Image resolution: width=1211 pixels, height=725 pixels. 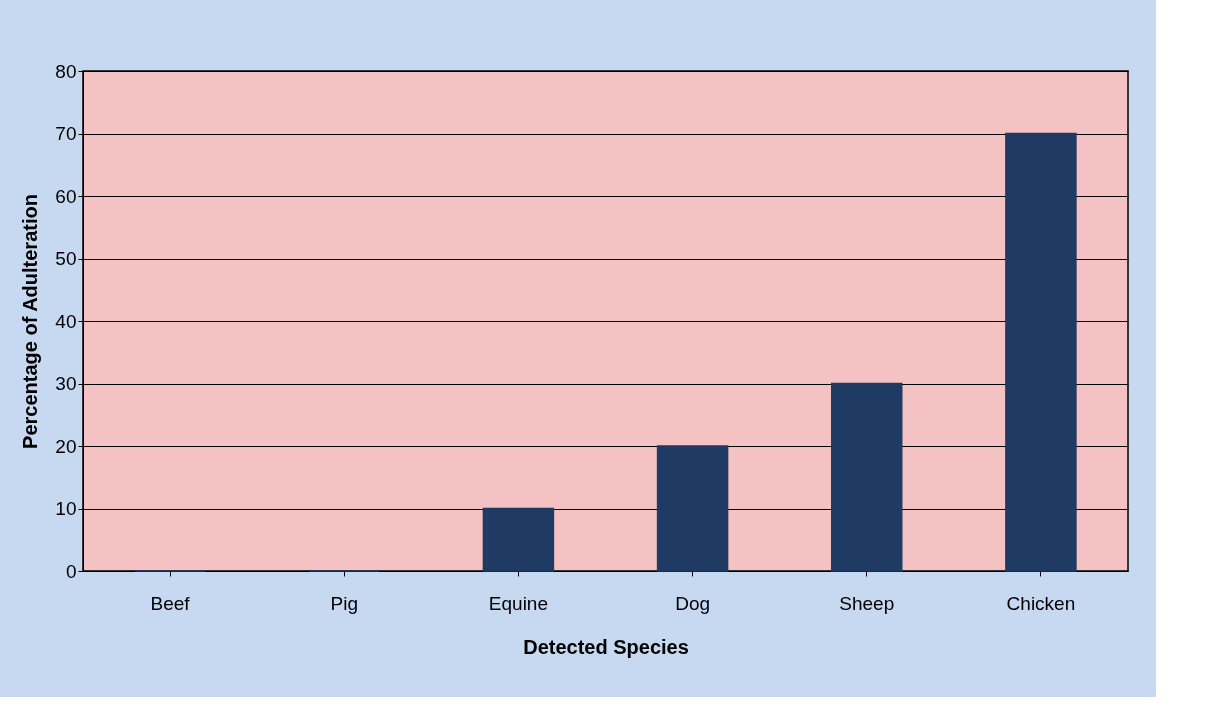 I want to click on x-tick-label: Chicken, so click(x=1041, y=603).